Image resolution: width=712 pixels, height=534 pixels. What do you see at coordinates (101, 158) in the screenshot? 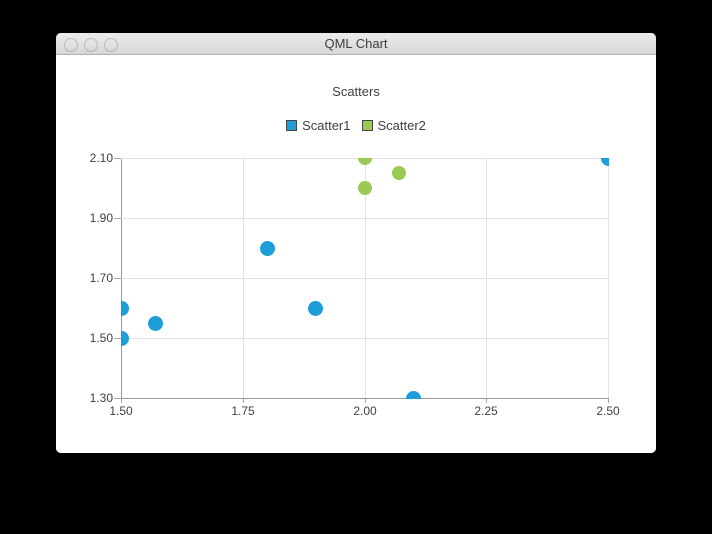
I see `y-tick-label: 2.10` at bounding box center [101, 158].